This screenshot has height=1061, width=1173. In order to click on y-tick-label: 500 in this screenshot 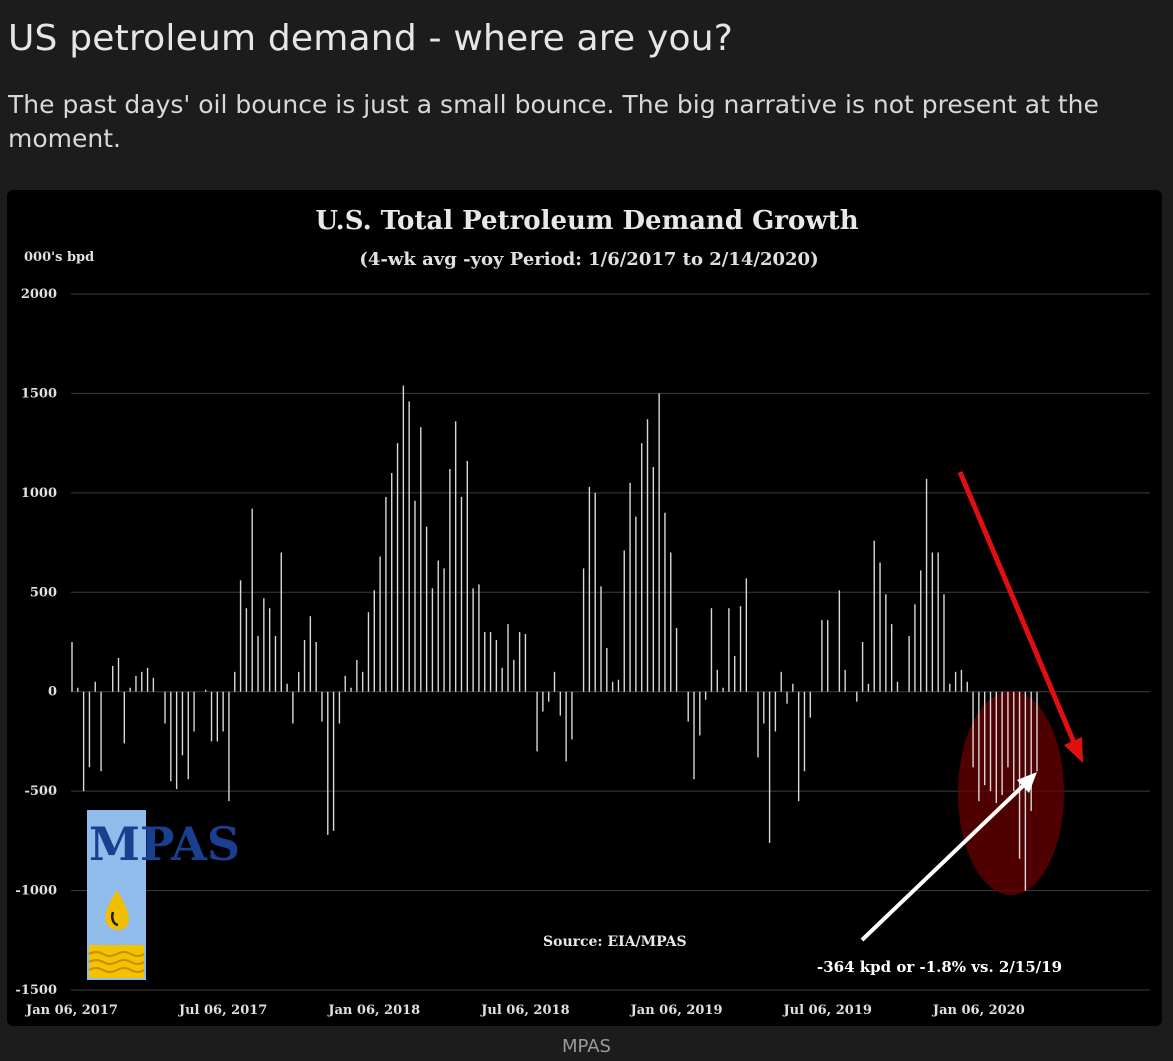, I will do `click(43, 592)`.